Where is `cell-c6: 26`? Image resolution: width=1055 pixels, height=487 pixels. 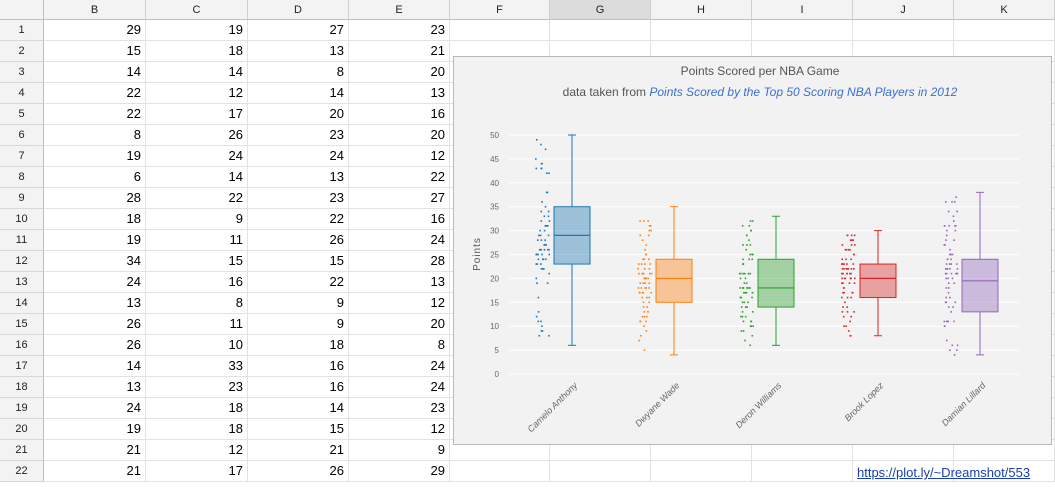 cell-c6: 26 is located at coordinates (197, 135).